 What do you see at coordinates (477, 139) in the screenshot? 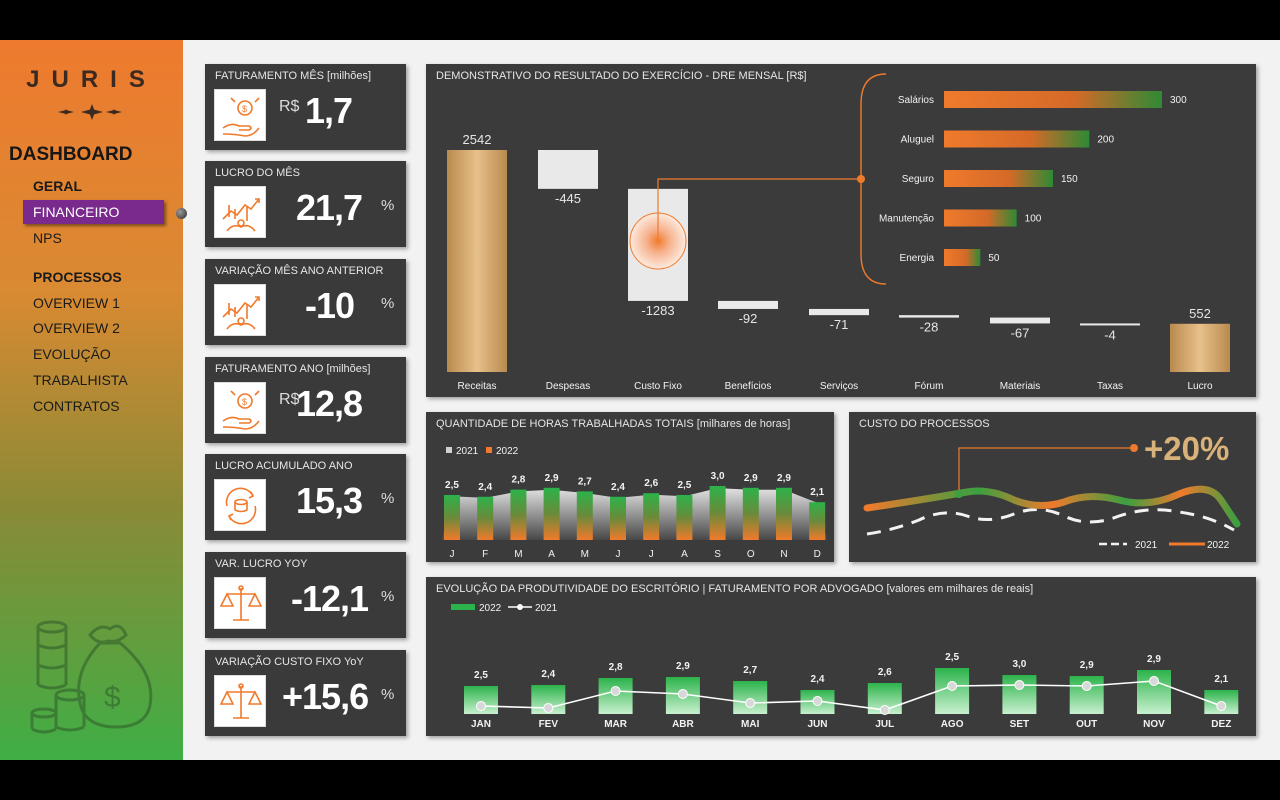
I see `dre-value-label: 2542` at bounding box center [477, 139].